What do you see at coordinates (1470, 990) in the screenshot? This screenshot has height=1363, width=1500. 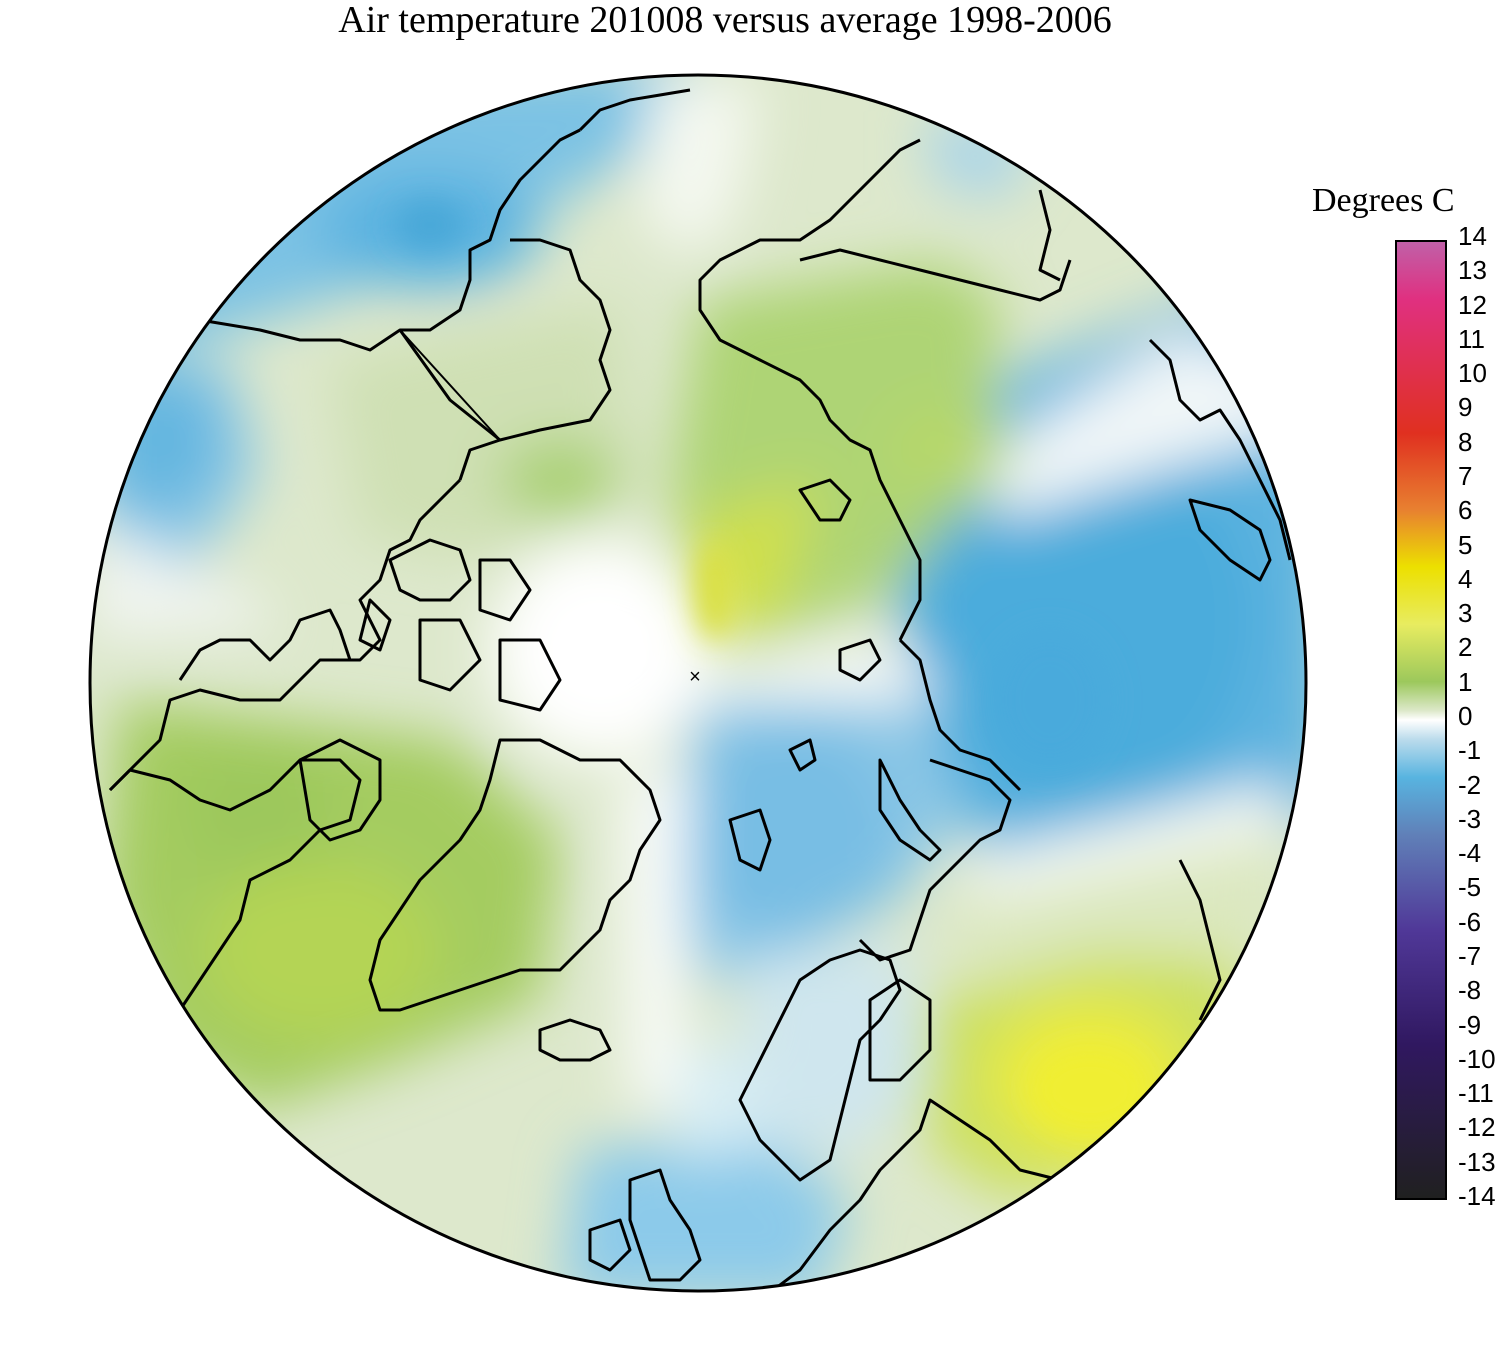 I see `legend-tick-label: -8` at bounding box center [1470, 990].